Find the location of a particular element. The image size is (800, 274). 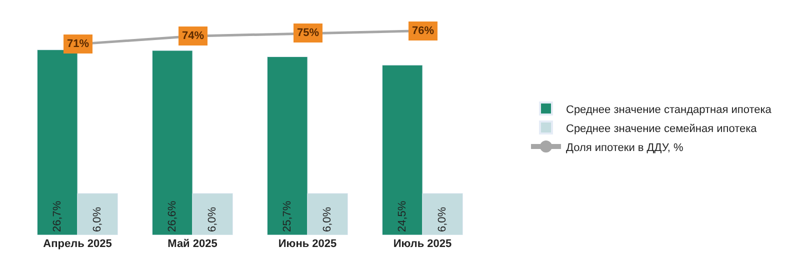

x-tick-label: Апрель 2025 is located at coordinates (77, 244).